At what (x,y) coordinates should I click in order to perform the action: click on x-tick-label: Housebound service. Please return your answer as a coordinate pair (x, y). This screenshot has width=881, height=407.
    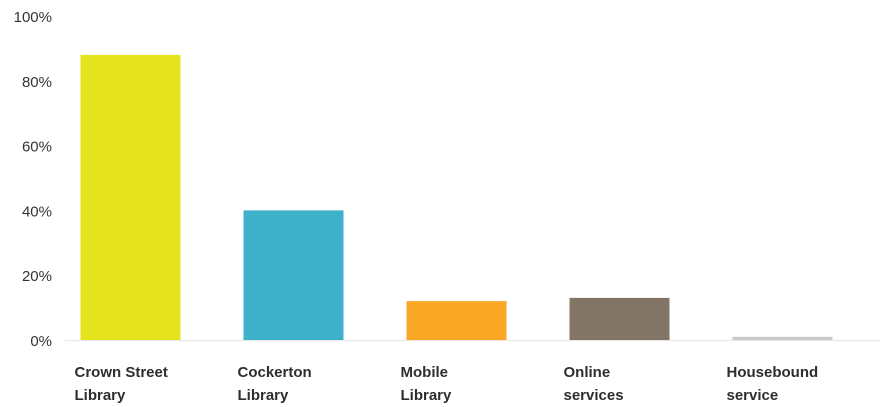
    Looking at the image, I should click on (773, 384).